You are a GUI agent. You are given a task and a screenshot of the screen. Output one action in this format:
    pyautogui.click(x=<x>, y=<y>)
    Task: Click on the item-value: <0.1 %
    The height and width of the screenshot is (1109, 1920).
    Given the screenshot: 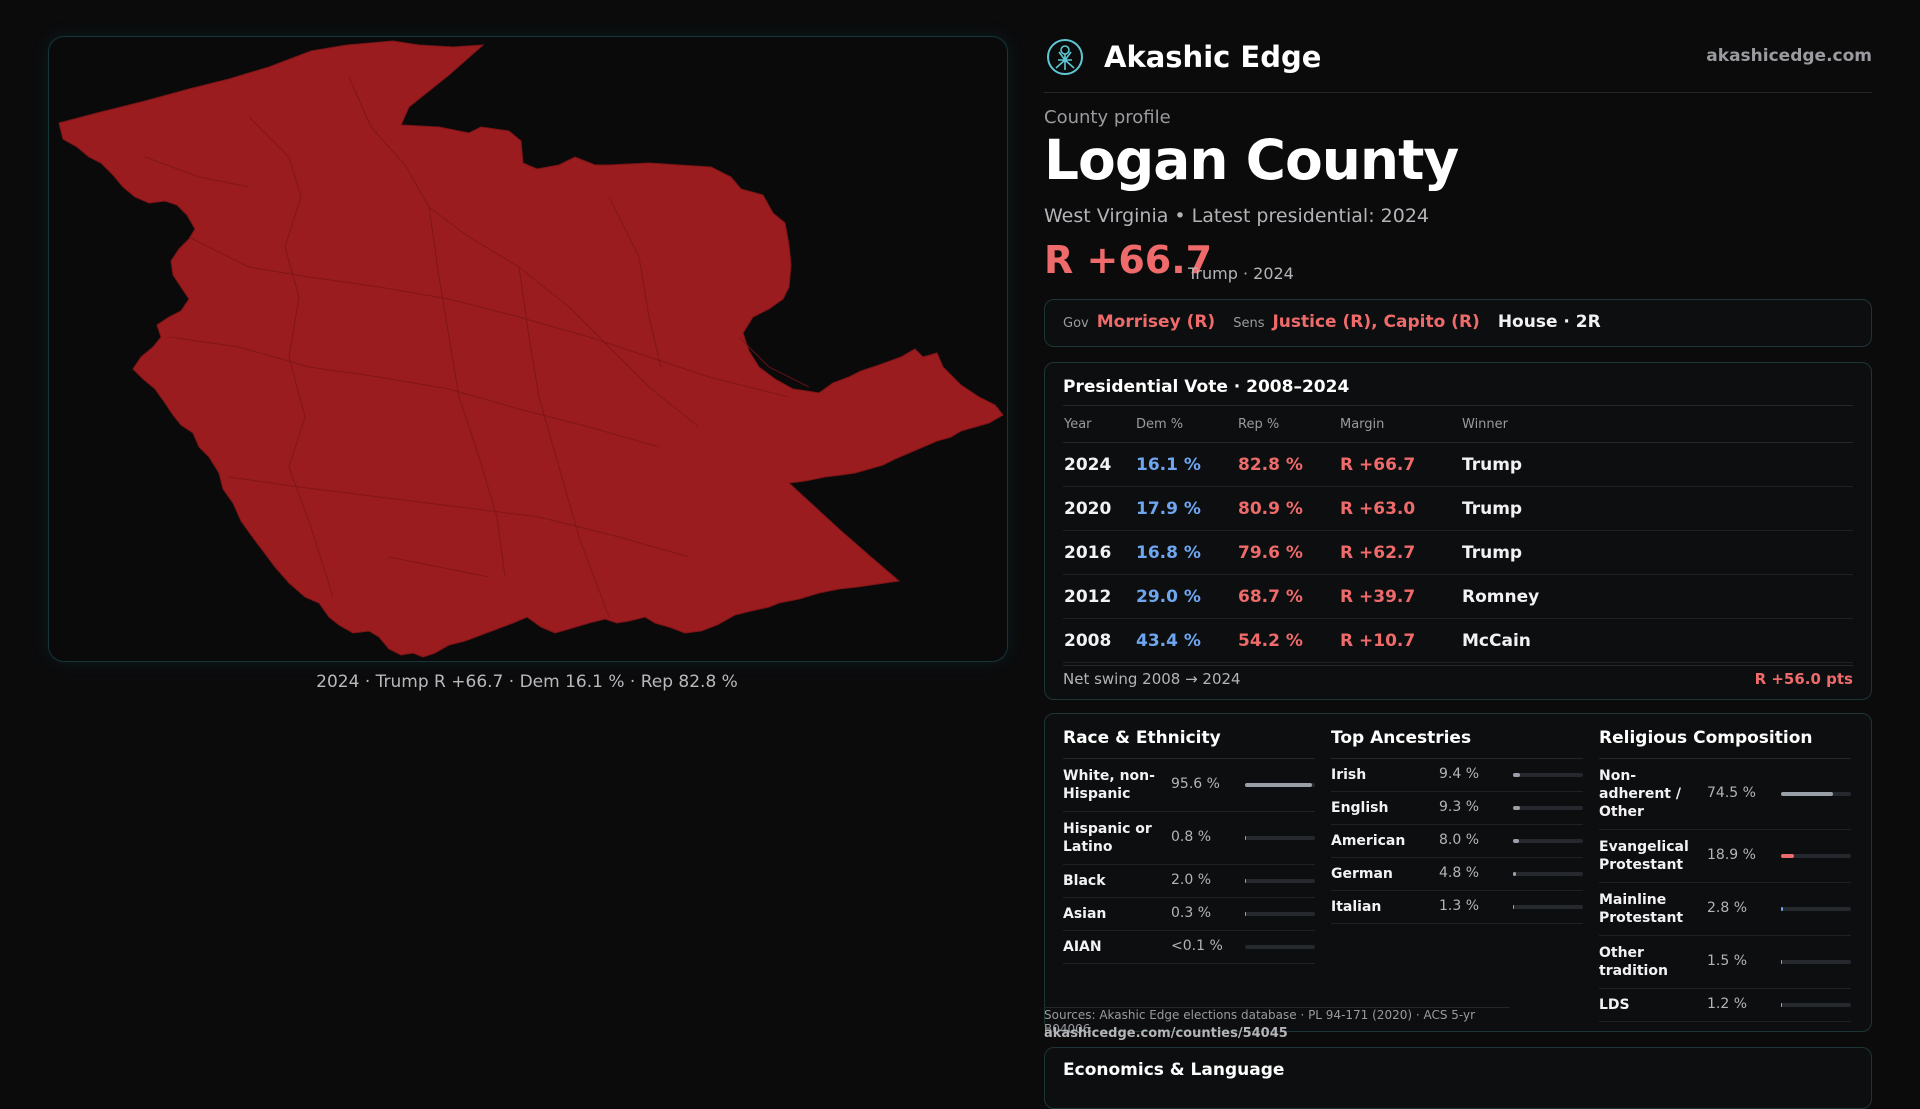 What is the action you would take?
    pyautogui.click(x=1197, y=946)
    